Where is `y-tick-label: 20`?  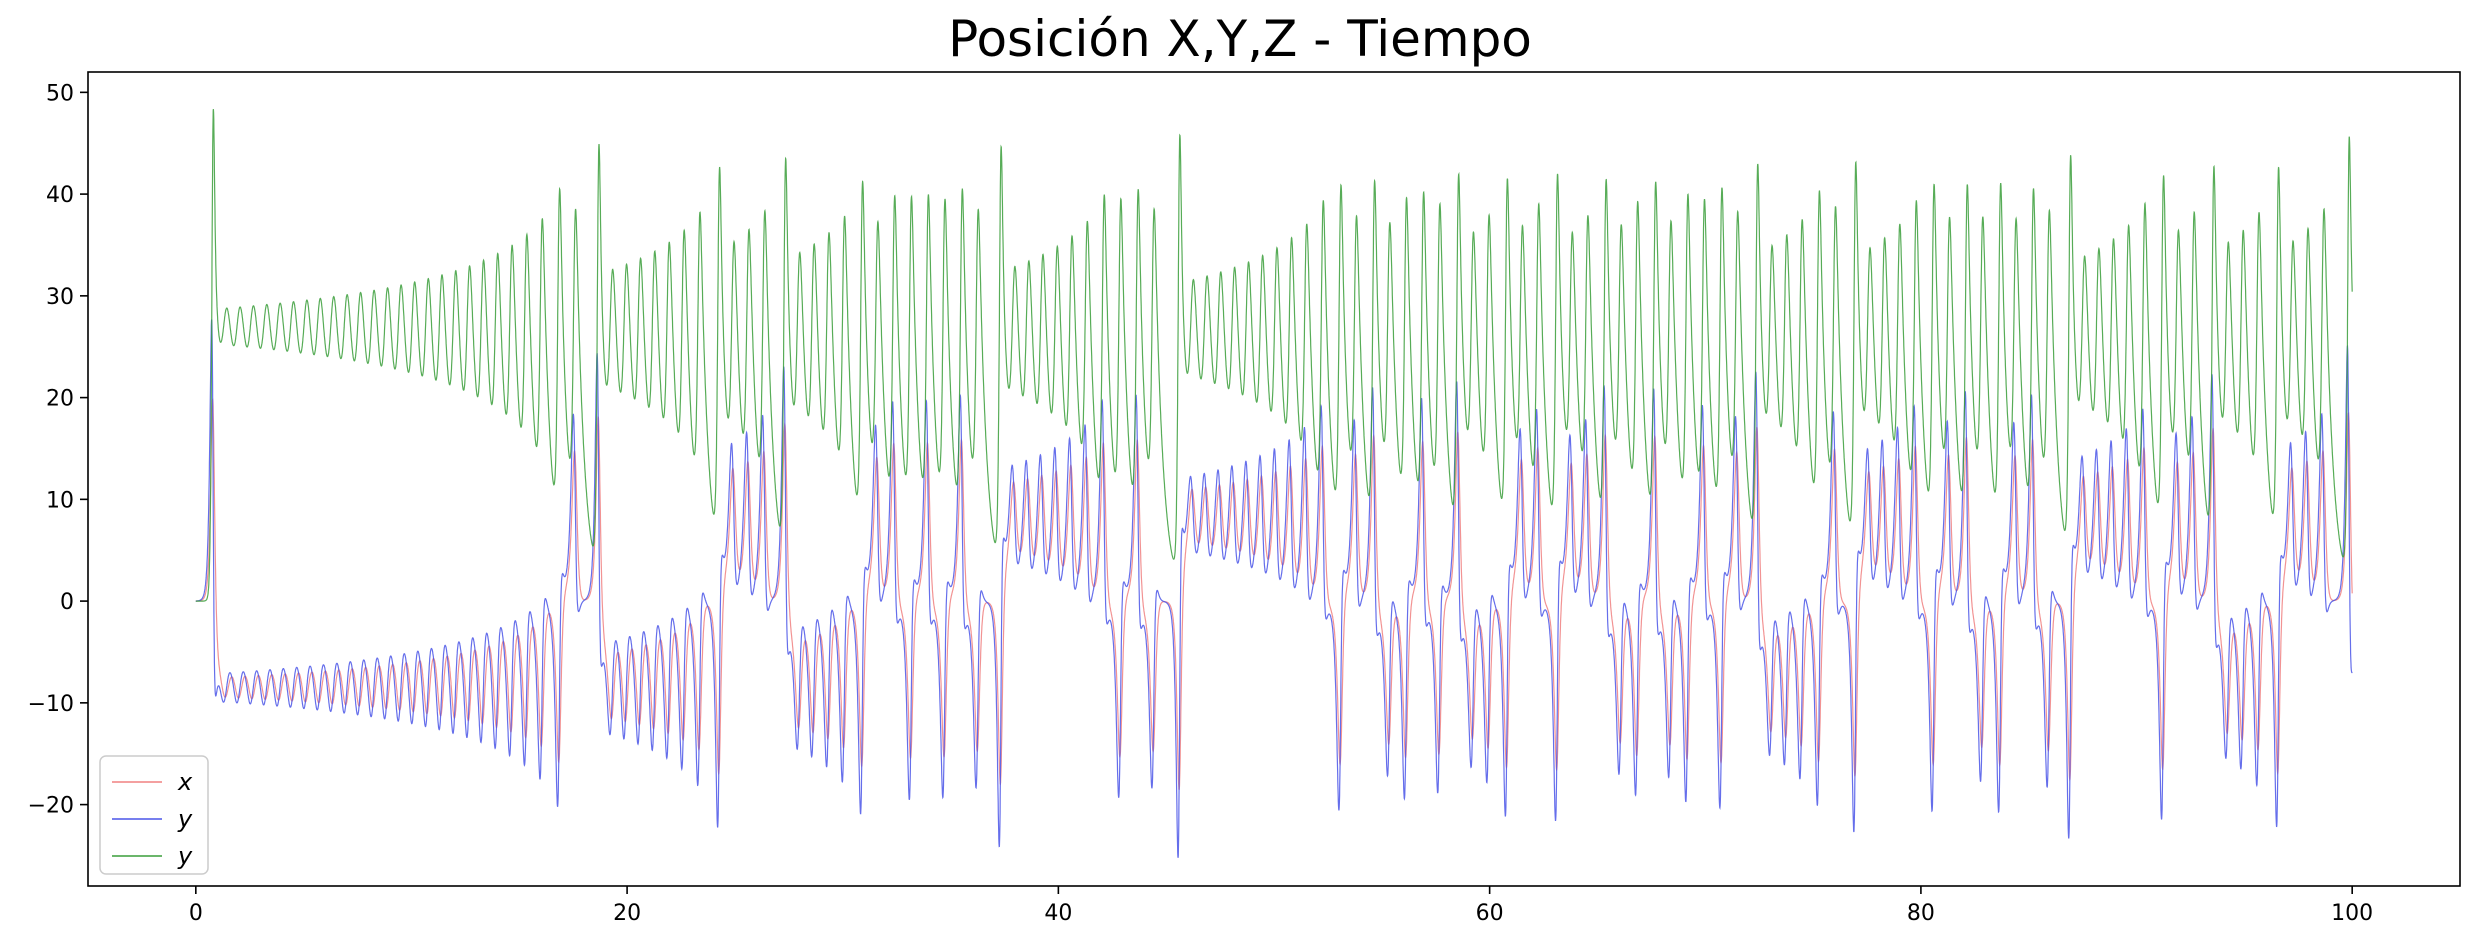
y-tick-label: 20 is located at coordinates (60, 399).